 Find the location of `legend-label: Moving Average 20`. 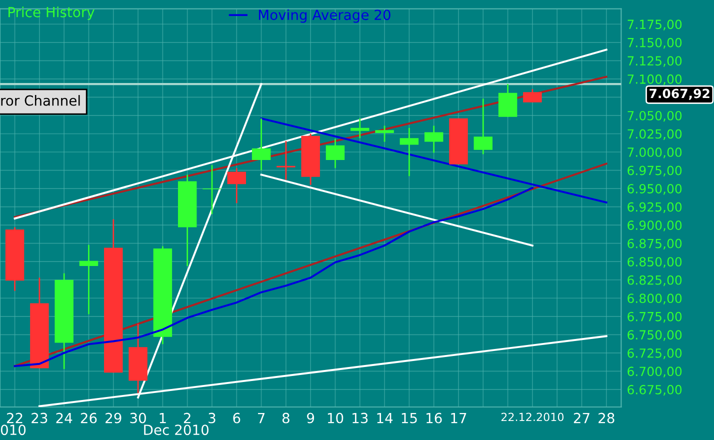

legend-label: Moving Average 20 is located at coordinates (324, 16).